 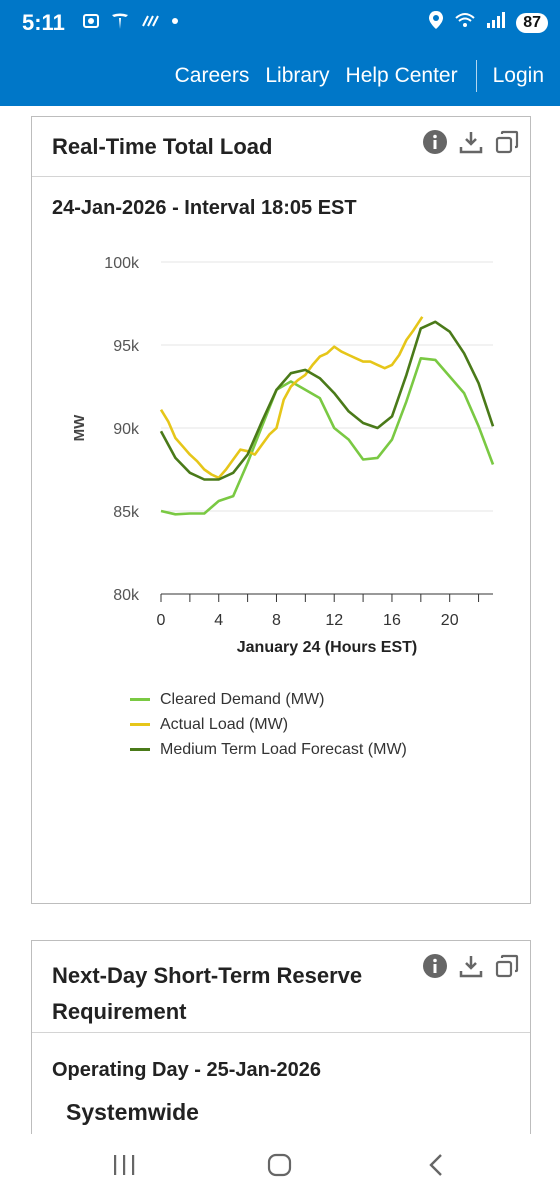 I want to click on nav-link-library: Library, so click(x=297, y=75).